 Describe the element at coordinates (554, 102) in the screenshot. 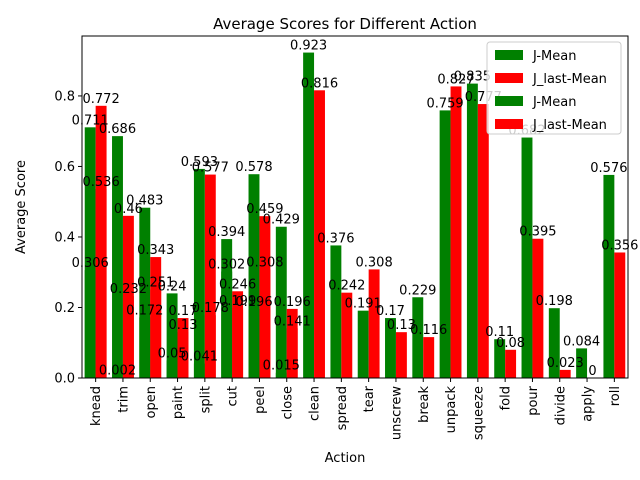

I see `legend-label-2: J-Mean` at that location.